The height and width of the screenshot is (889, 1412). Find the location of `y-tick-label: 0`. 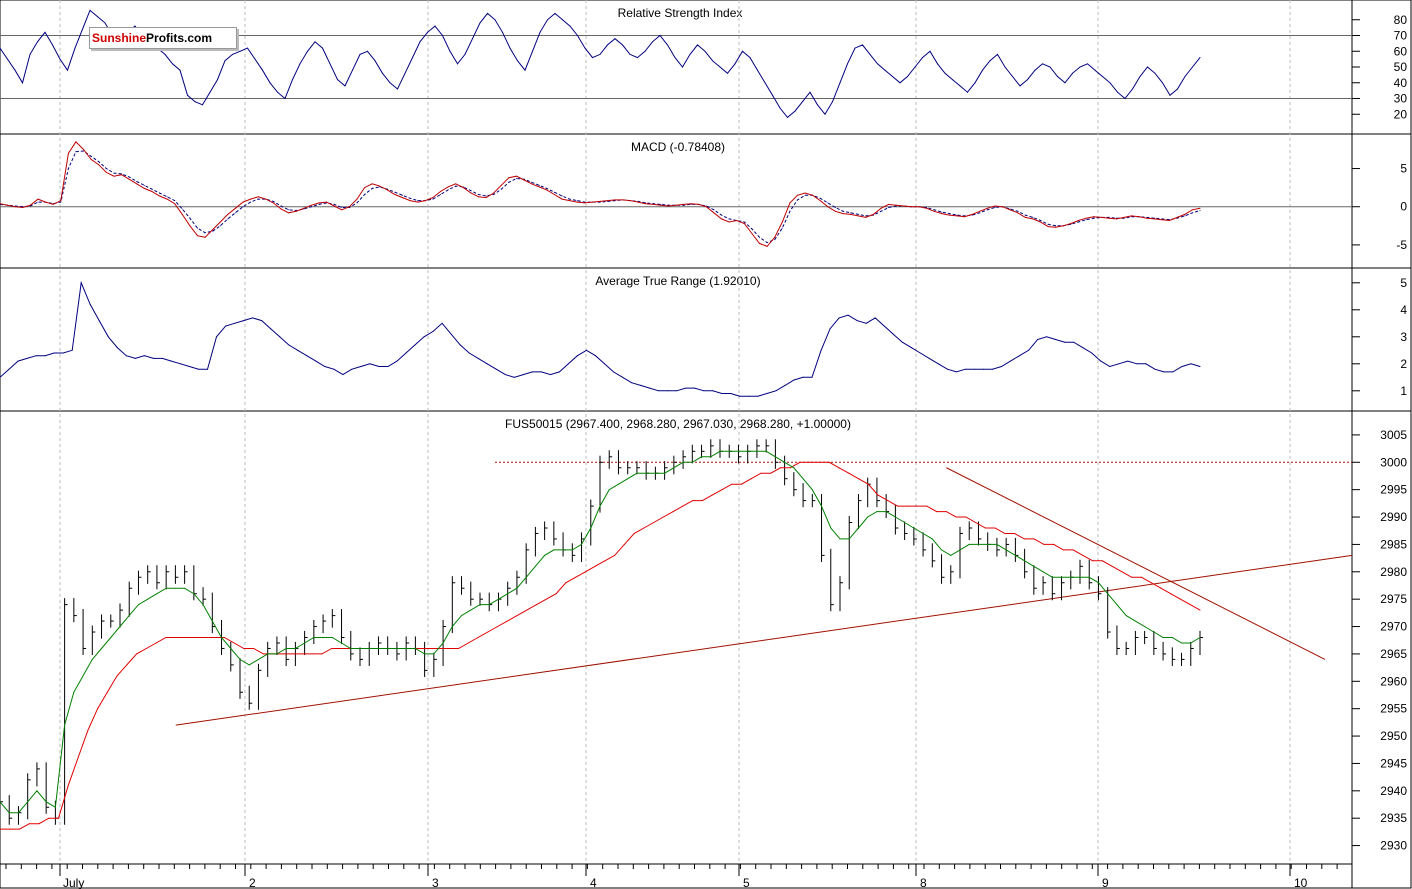

y-tick-label: 0 is located at coordinates (1403, 207).